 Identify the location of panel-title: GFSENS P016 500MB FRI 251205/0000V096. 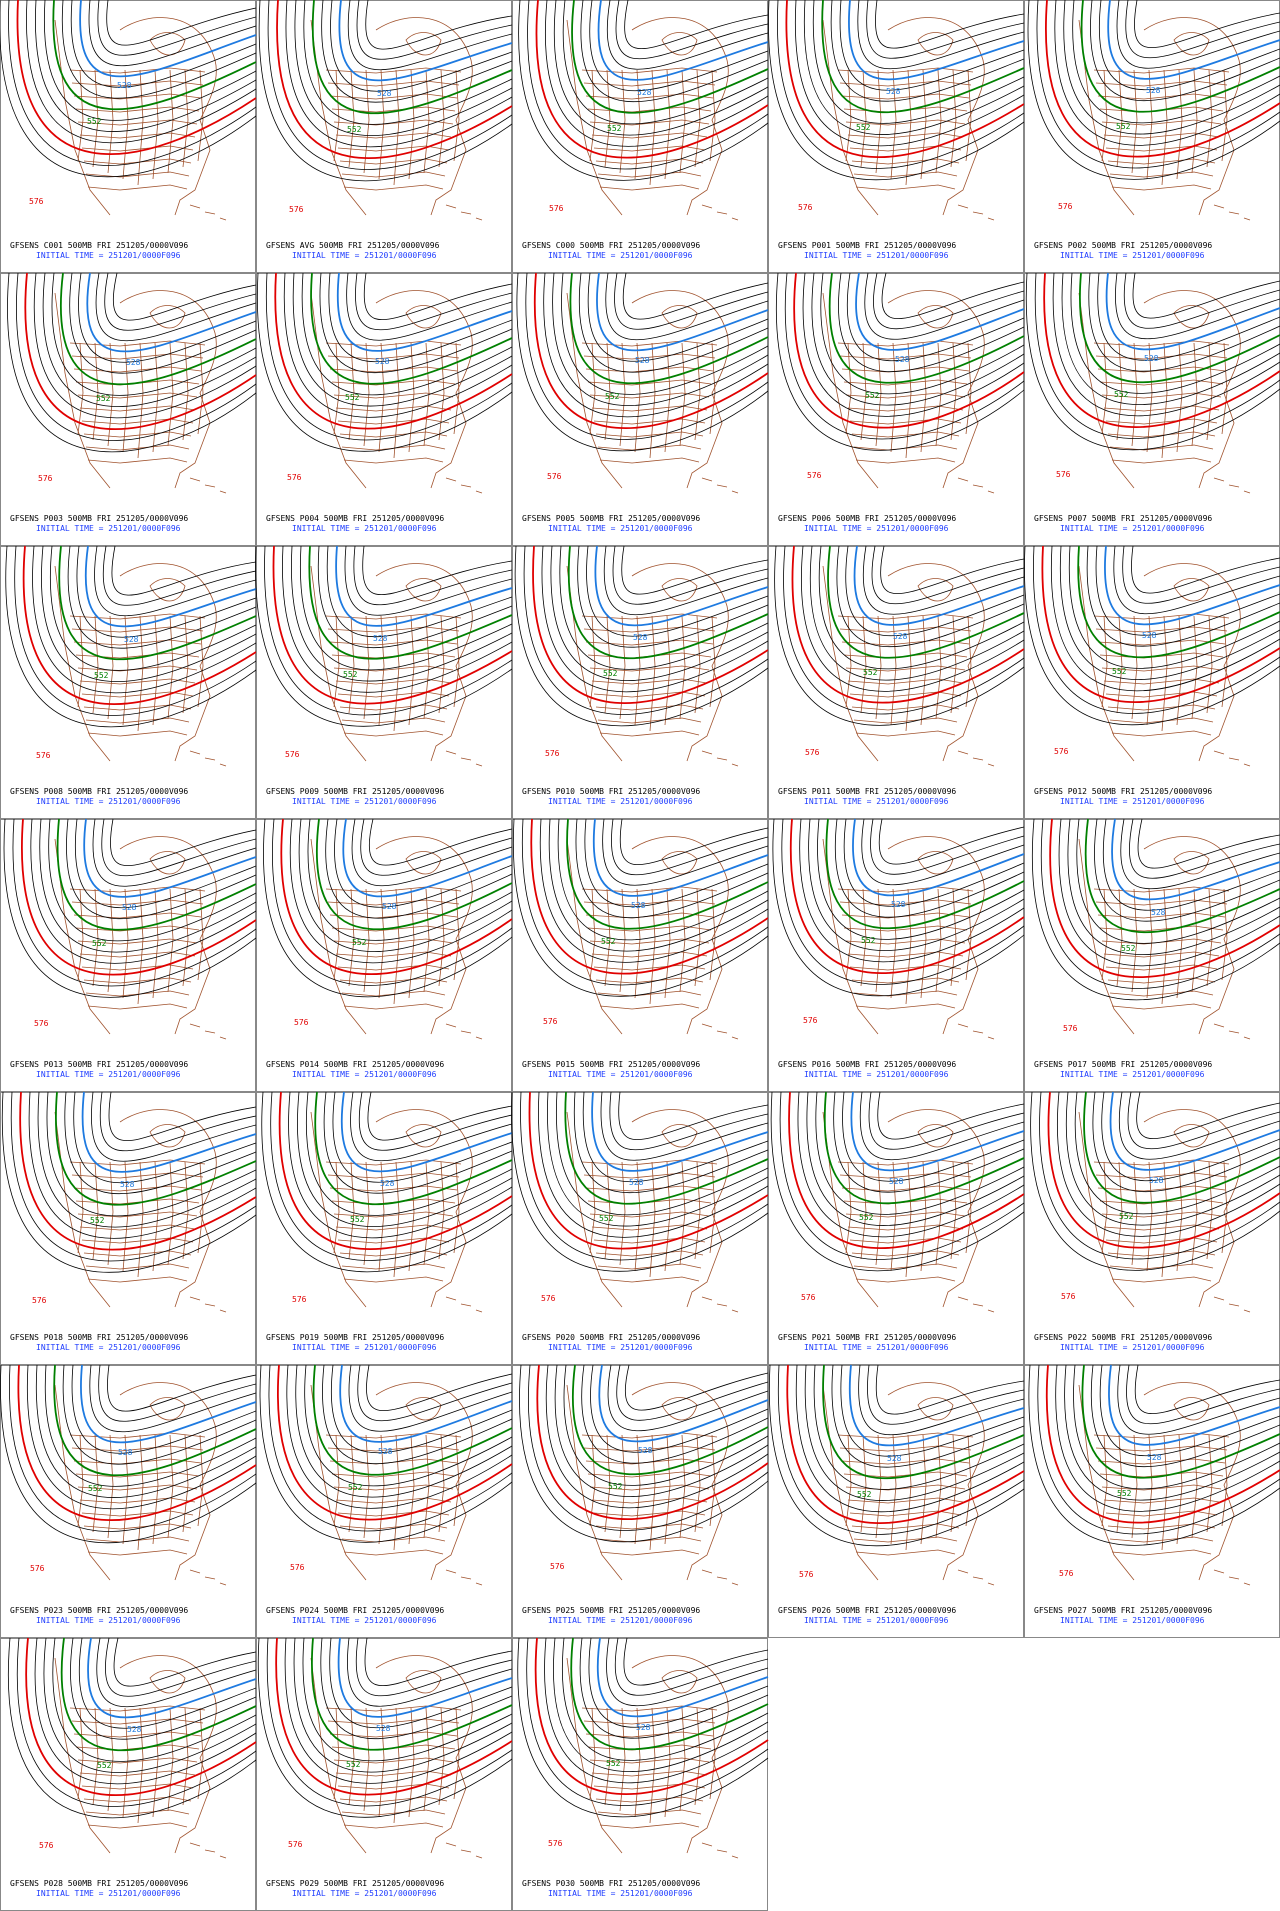
(867, 1064).